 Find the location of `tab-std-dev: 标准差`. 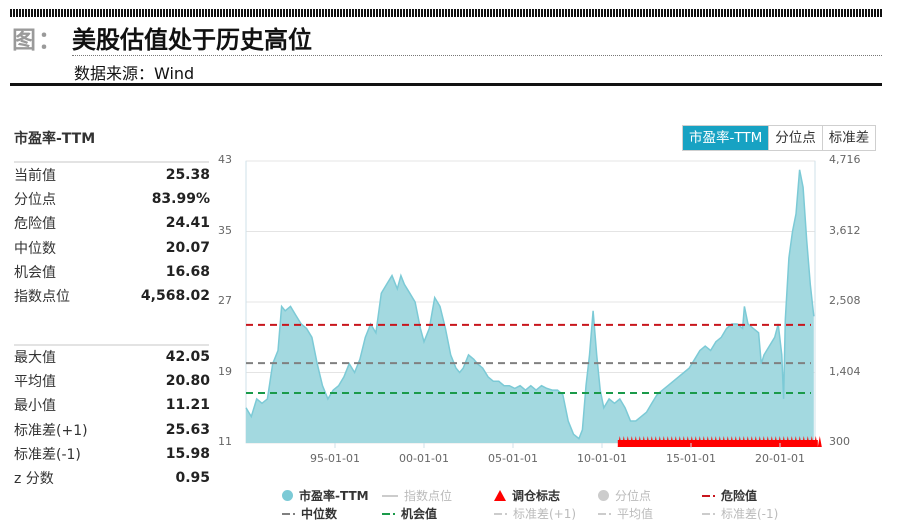

tab-std-dev: 标准差 is located at coordinates (848, 138).